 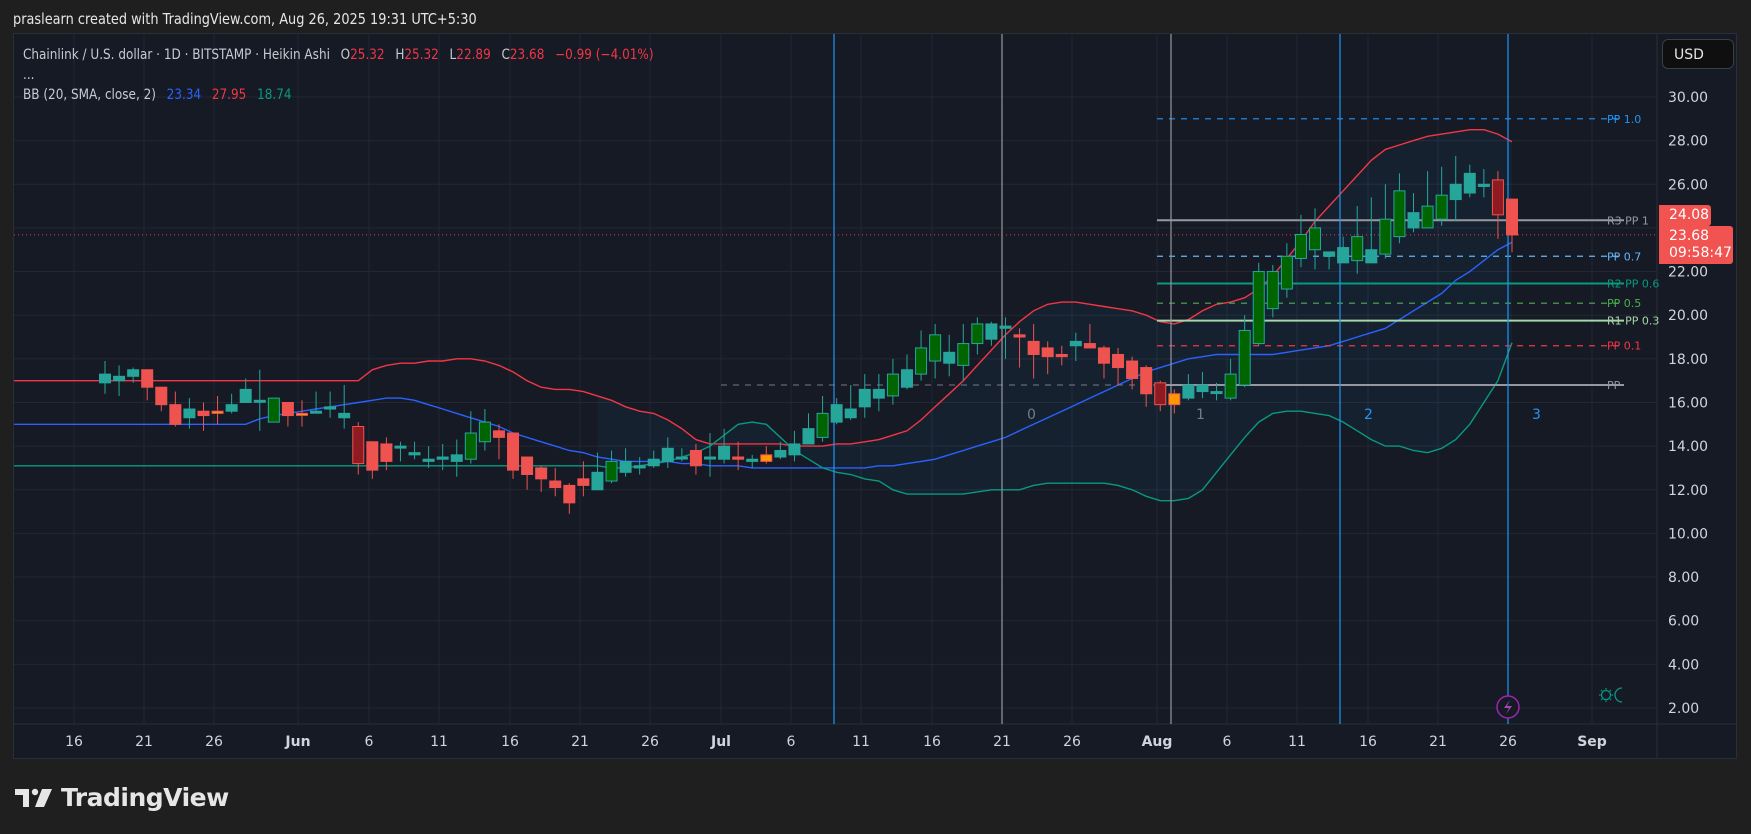 I want to click on bb-indicator-row: BB (20, SMA, close, 2) 23.34 27.95 18.74, so click(x=338, y=95).